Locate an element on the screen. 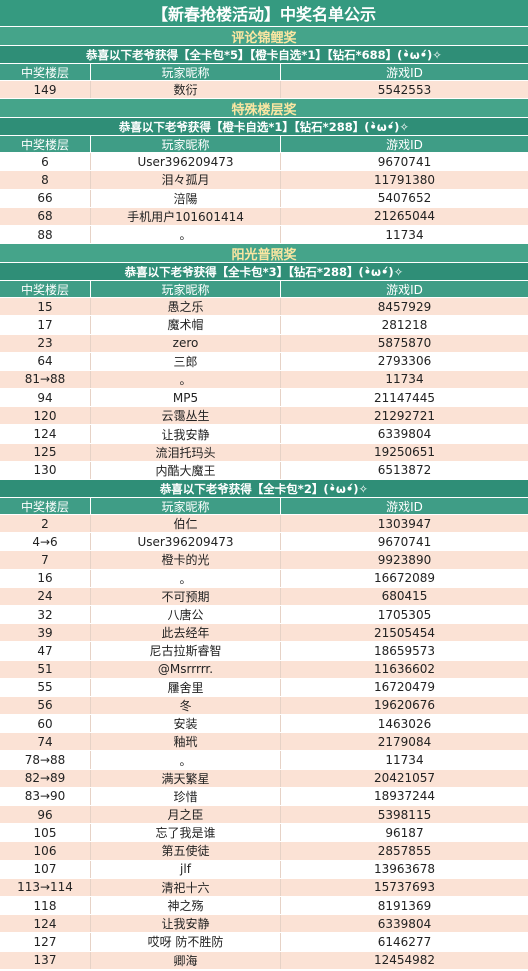  cell: 94 is located at coordinates (45, 397).